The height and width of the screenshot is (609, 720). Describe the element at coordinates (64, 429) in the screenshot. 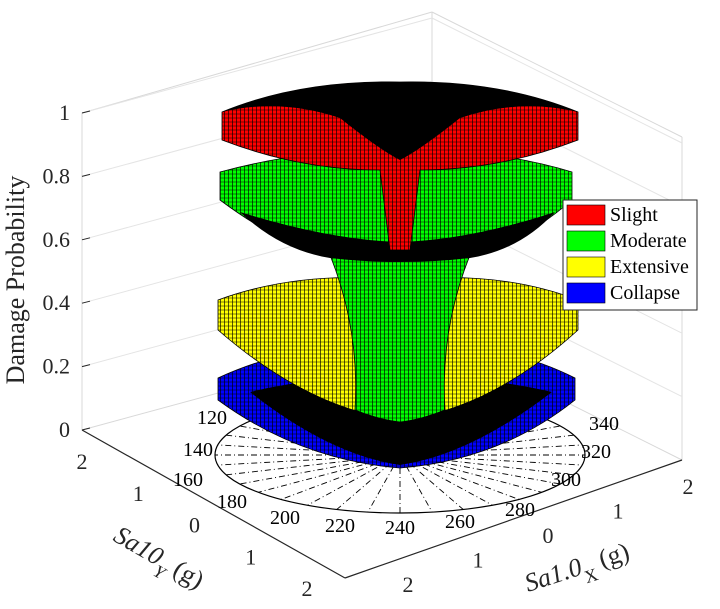

I see `z-tick-label: 0` at that location.